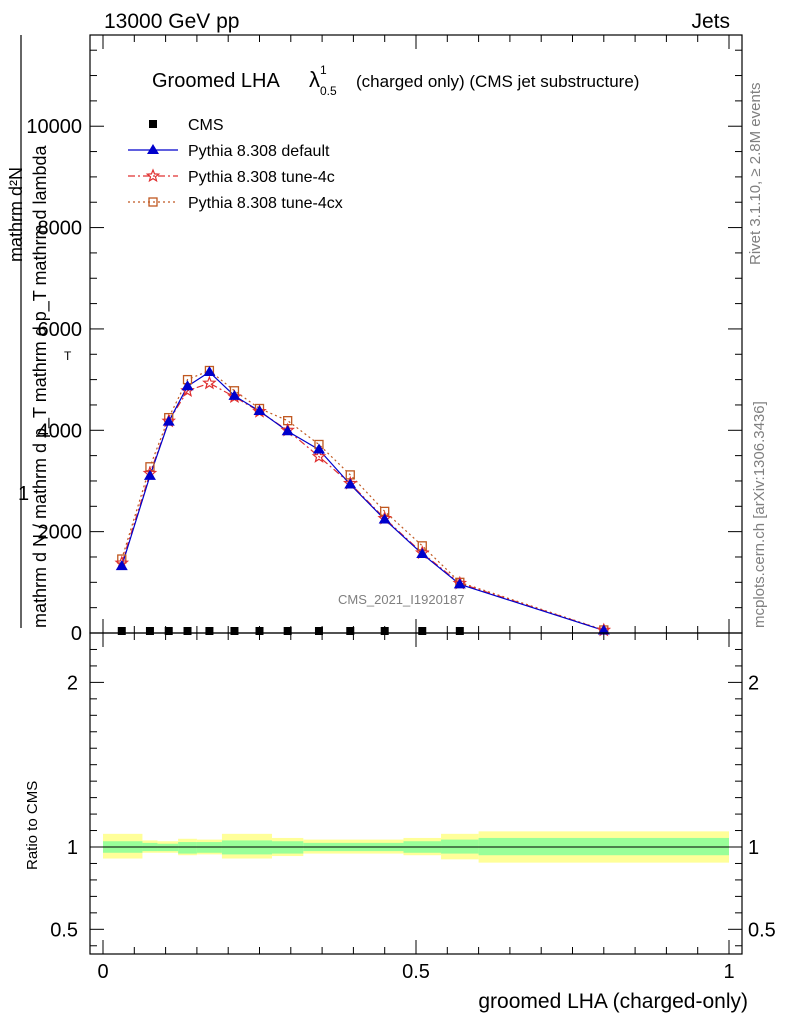 This screenshot has width=786, height=1024. Describe the element at coordinates (753, 683) in the screenshot. I see `ratio-y-tick-label-right: 2` at that location.